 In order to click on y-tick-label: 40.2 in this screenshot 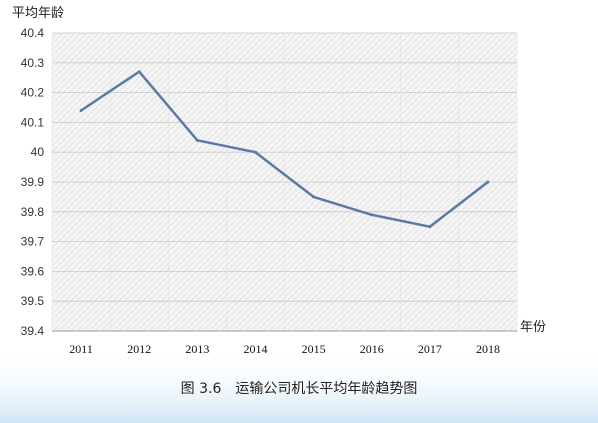, I will do `click(33, 93)`.